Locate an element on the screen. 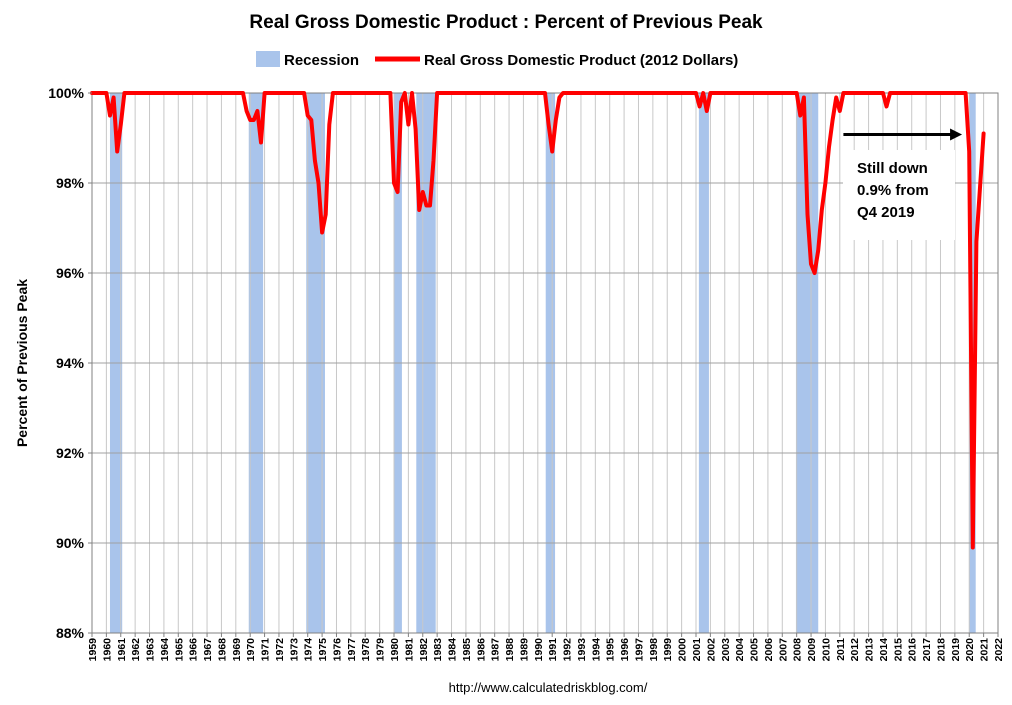 This screenshot has width=1012, height=705. y-tick-label: 88% is located at coordinates (70, 633).